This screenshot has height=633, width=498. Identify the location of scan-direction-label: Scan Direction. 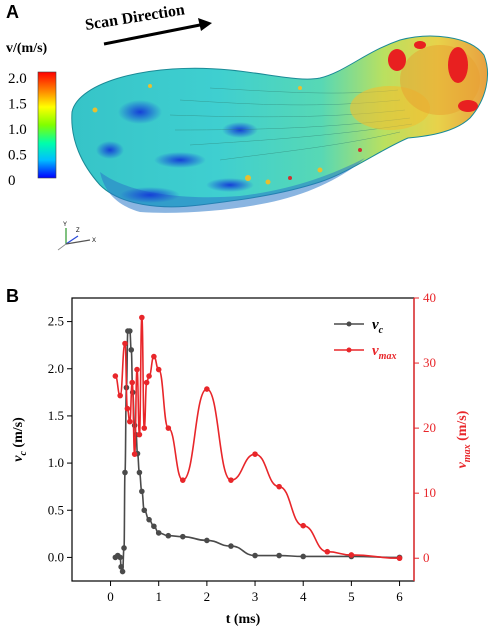
(135, 17).